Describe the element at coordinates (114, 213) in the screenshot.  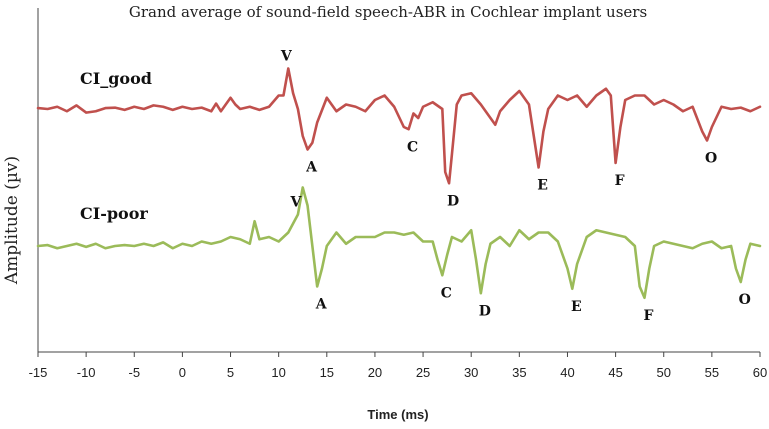
I see `series-name-label: CI-poor` at that location.